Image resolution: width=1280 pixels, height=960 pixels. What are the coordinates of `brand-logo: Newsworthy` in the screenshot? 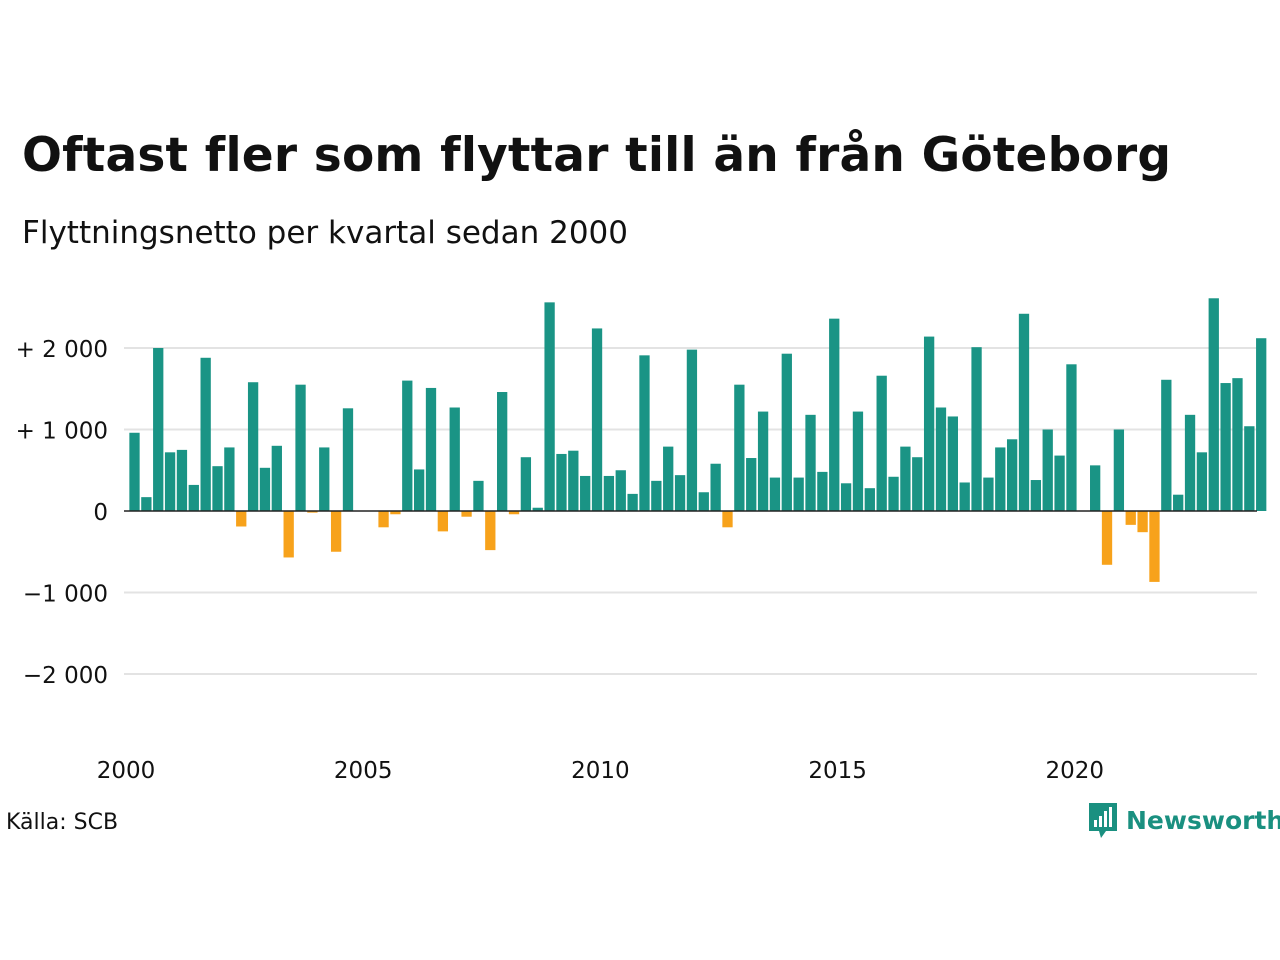 It's located at (1183, 820).